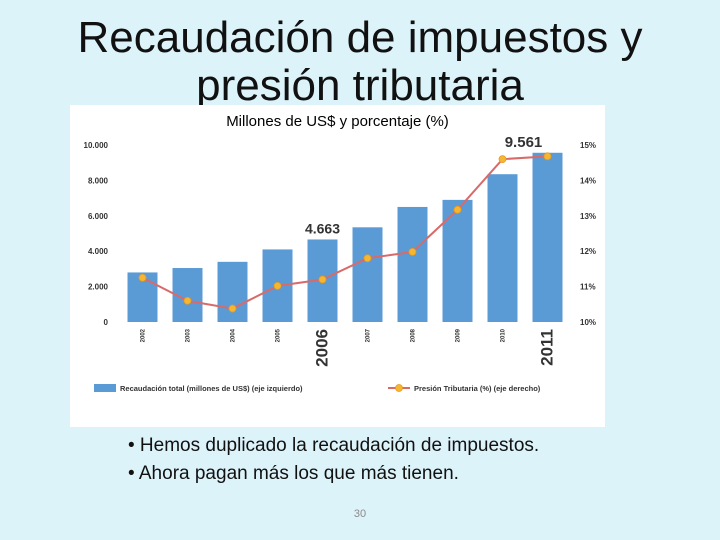  What do you see at coordinates (588, 322) in the screenshot?
I see `y-right-tick-label: 10%` at bounding box center [588, 322].